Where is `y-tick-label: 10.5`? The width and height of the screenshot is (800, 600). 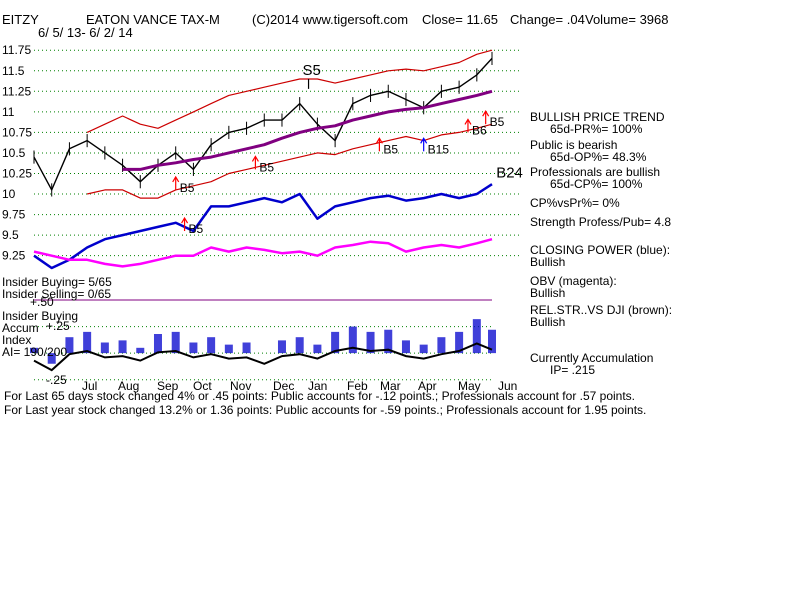
y-tick-label: 10.5 is located at coordinates (14, 153).